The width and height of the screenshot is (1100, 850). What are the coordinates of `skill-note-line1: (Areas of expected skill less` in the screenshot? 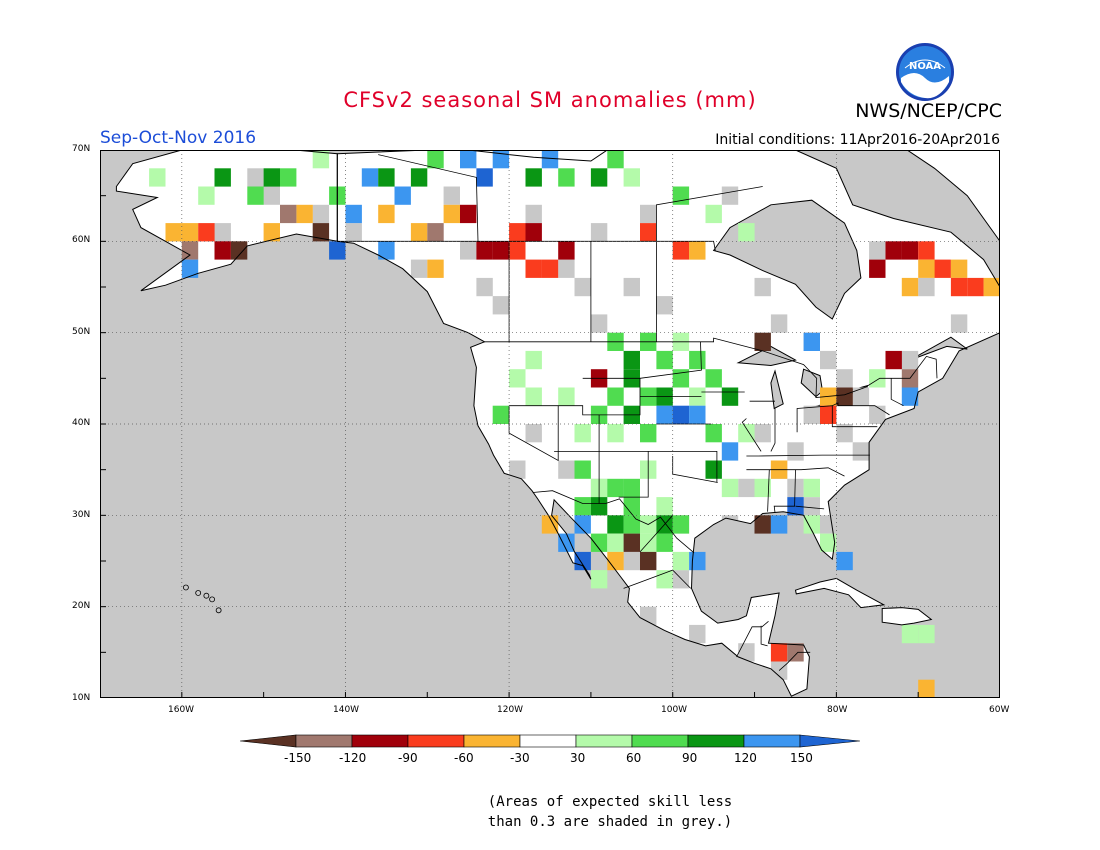 It's located at (610, 802).